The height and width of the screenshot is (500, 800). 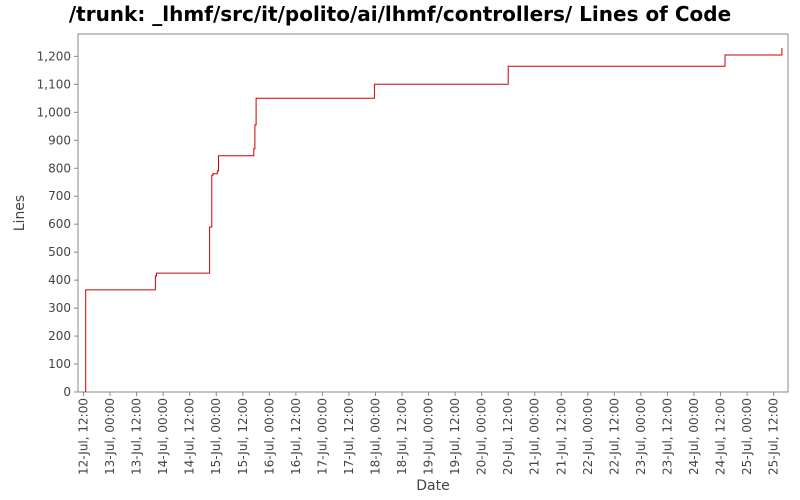 What do you see at coordinates (269, 436) in the screenshot?
I see `x-tick-label: 16-Jul, 00:00` at bounding box center [269, 436].